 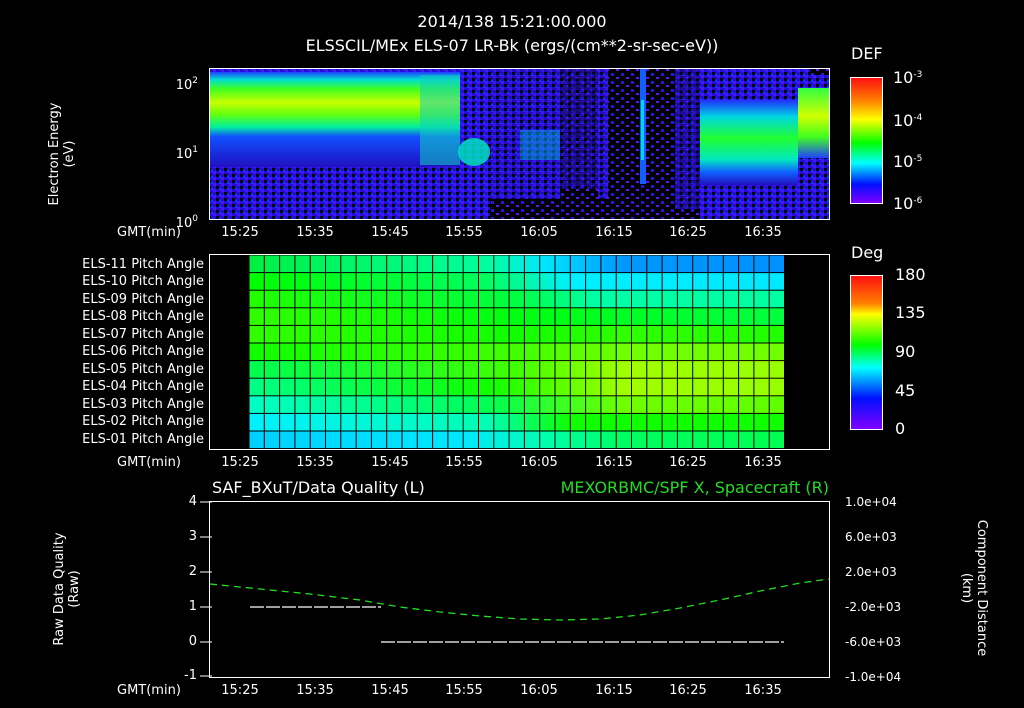 I want to click on spectrogram-ylabel: Electron Energy (eV), so click(x=62, y=154).